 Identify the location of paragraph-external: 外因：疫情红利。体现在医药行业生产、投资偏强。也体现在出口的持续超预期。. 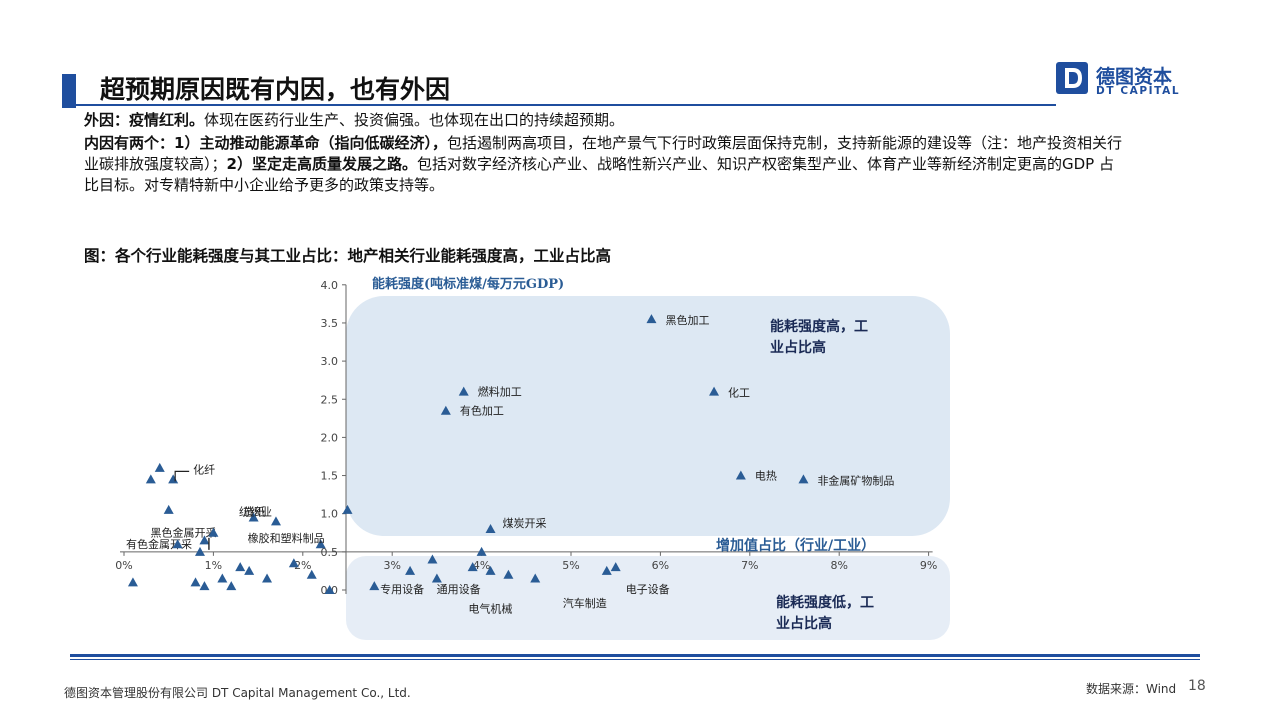
(604, 120).